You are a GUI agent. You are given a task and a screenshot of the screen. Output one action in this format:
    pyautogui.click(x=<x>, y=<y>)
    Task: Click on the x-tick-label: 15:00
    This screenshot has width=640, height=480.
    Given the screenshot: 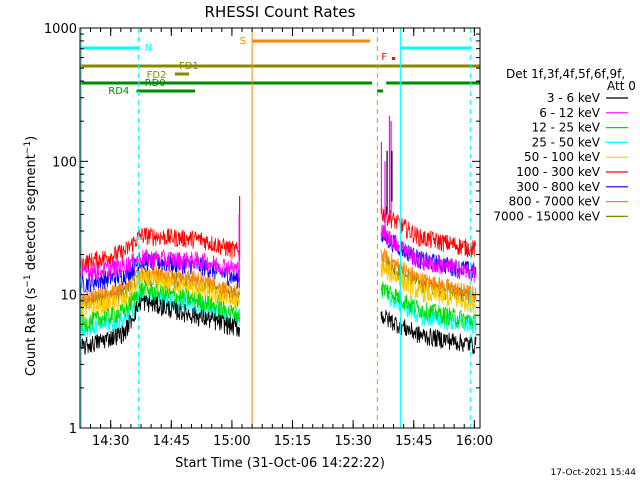 What is the action you would take?
    pyautogui.click(x=231, y=441)
    